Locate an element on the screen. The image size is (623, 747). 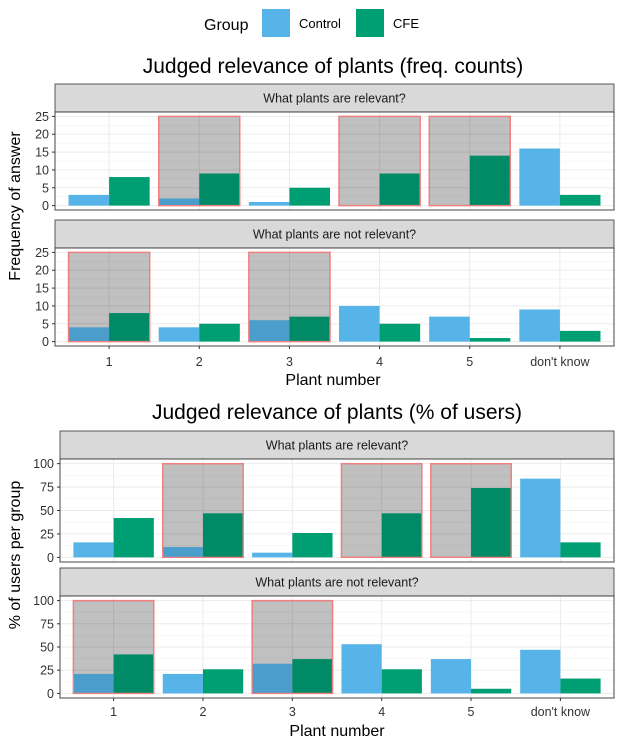
x-tick-label: 4 is located at coordinates (381, 712).